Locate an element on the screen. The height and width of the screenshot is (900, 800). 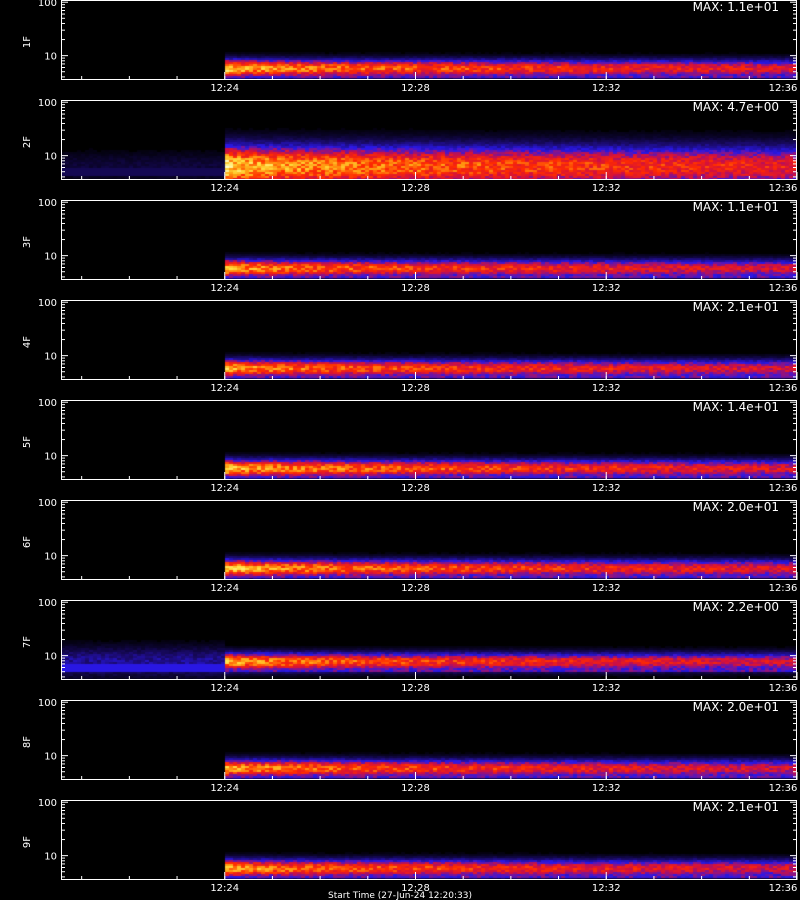
panel-2f: 100 10 2F MAX: 4.7e+00 12:24 12:28 12:32 12:36 is located at coordinates (410, 146).